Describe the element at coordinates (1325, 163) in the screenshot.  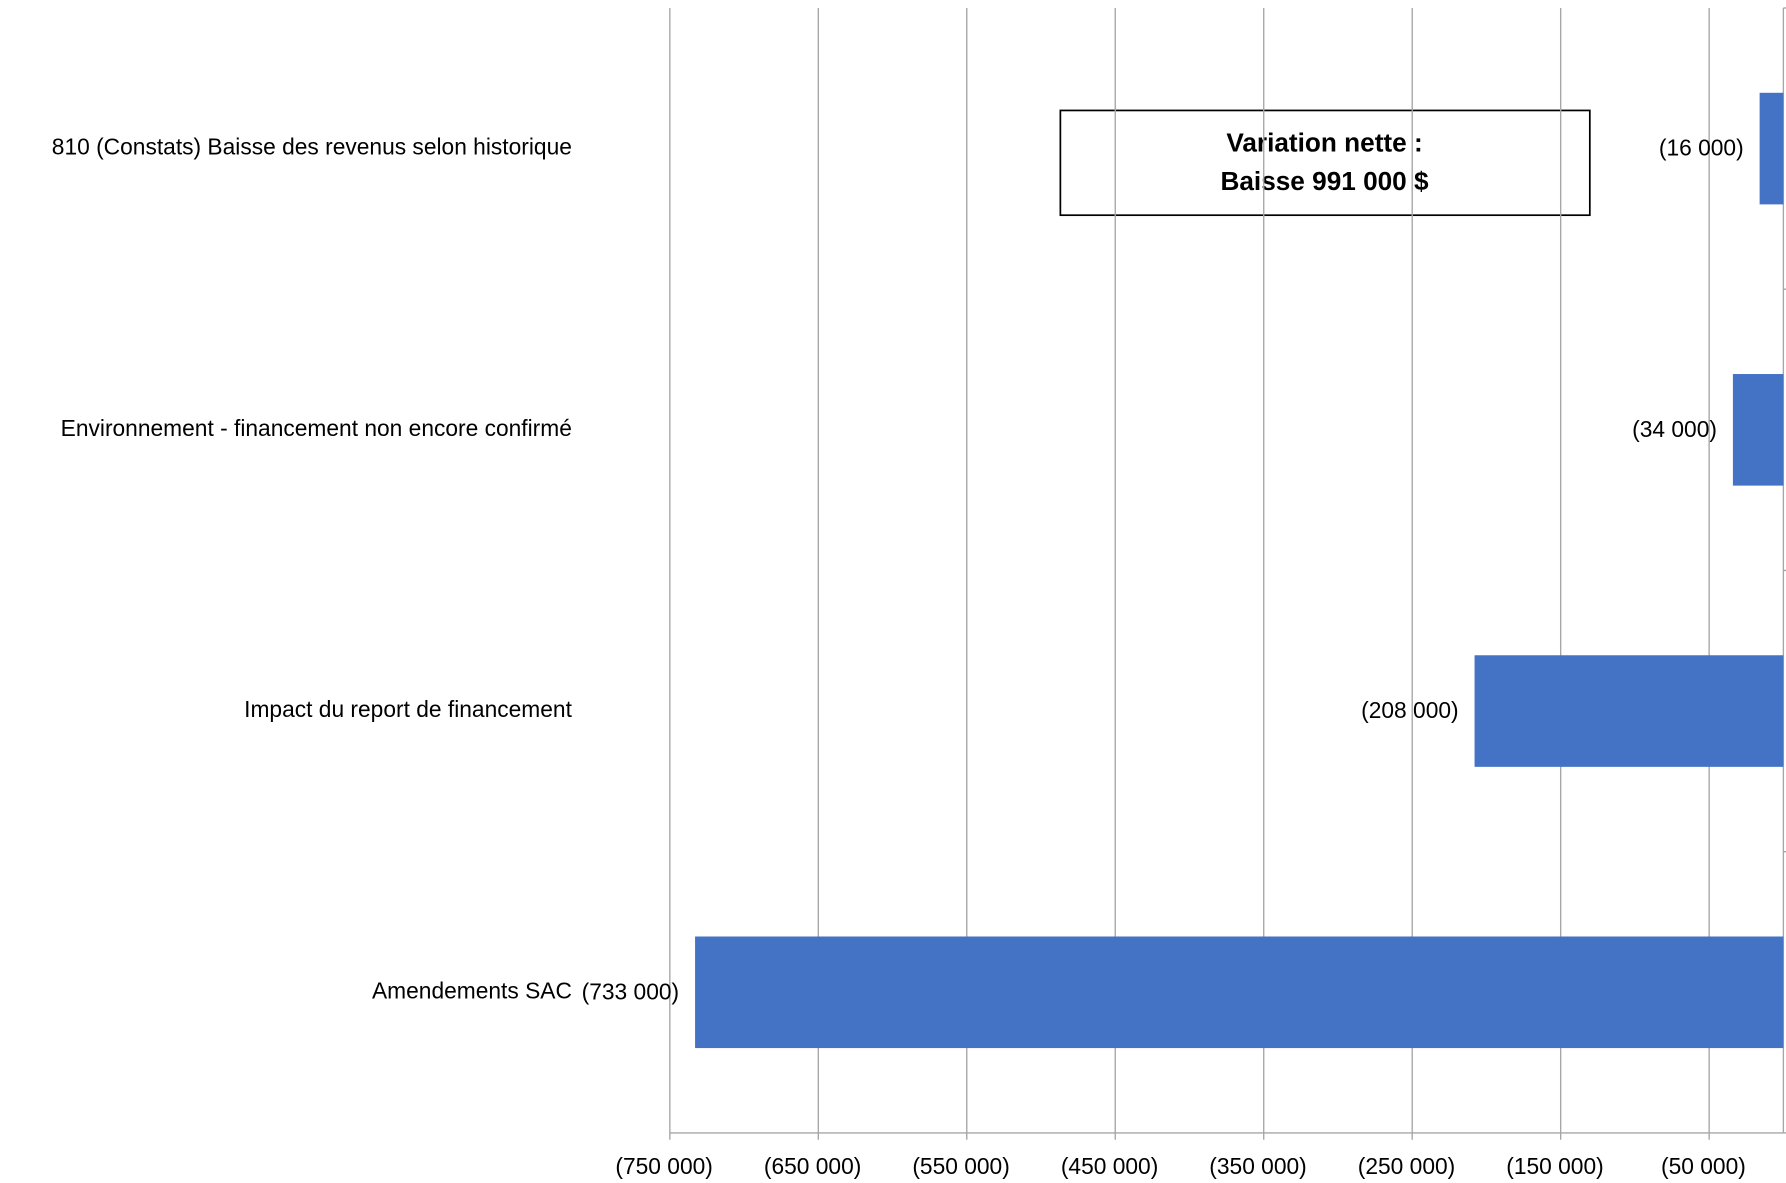
I see `annotation-box` at that location.